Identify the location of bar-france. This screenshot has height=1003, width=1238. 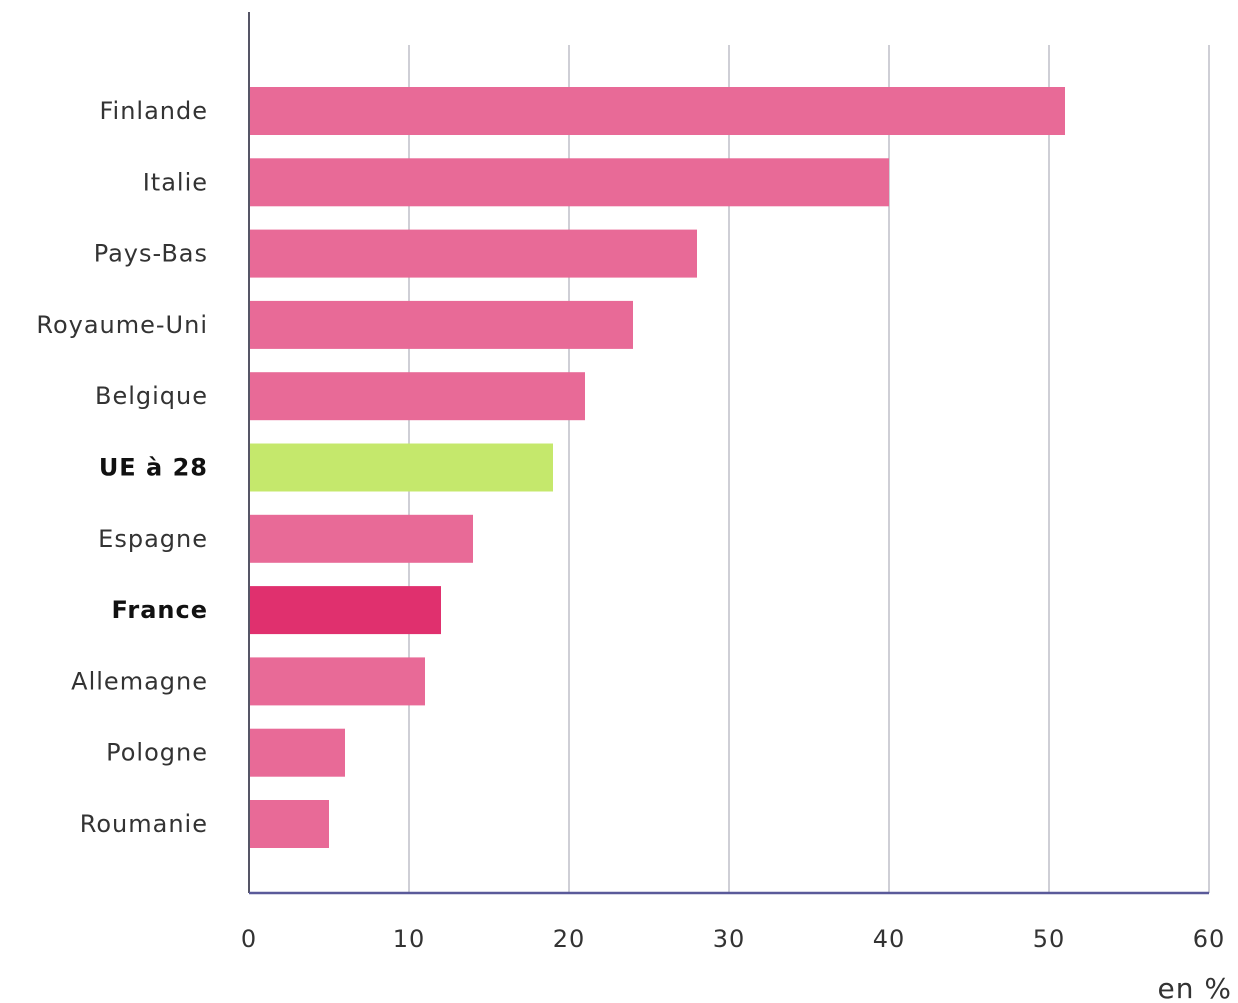
(345, 610).